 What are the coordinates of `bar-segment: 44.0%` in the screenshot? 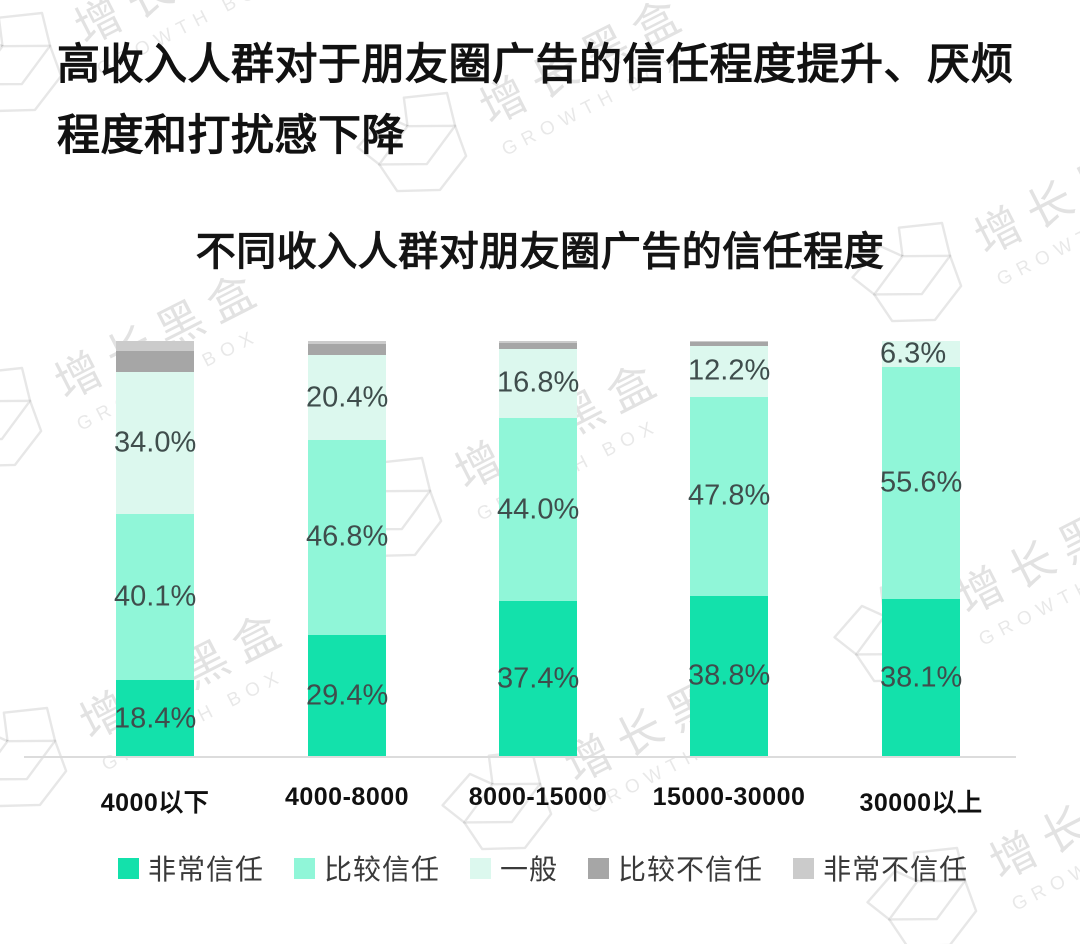 It's located at (538, 510).